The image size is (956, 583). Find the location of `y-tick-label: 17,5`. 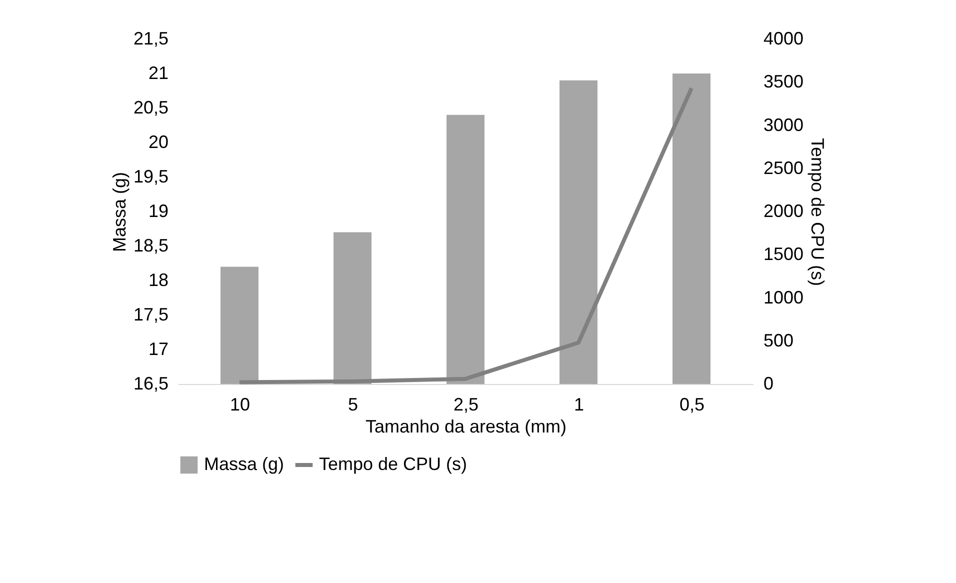

y-tick-label: 17,5 is located at coordinates (150, 314).